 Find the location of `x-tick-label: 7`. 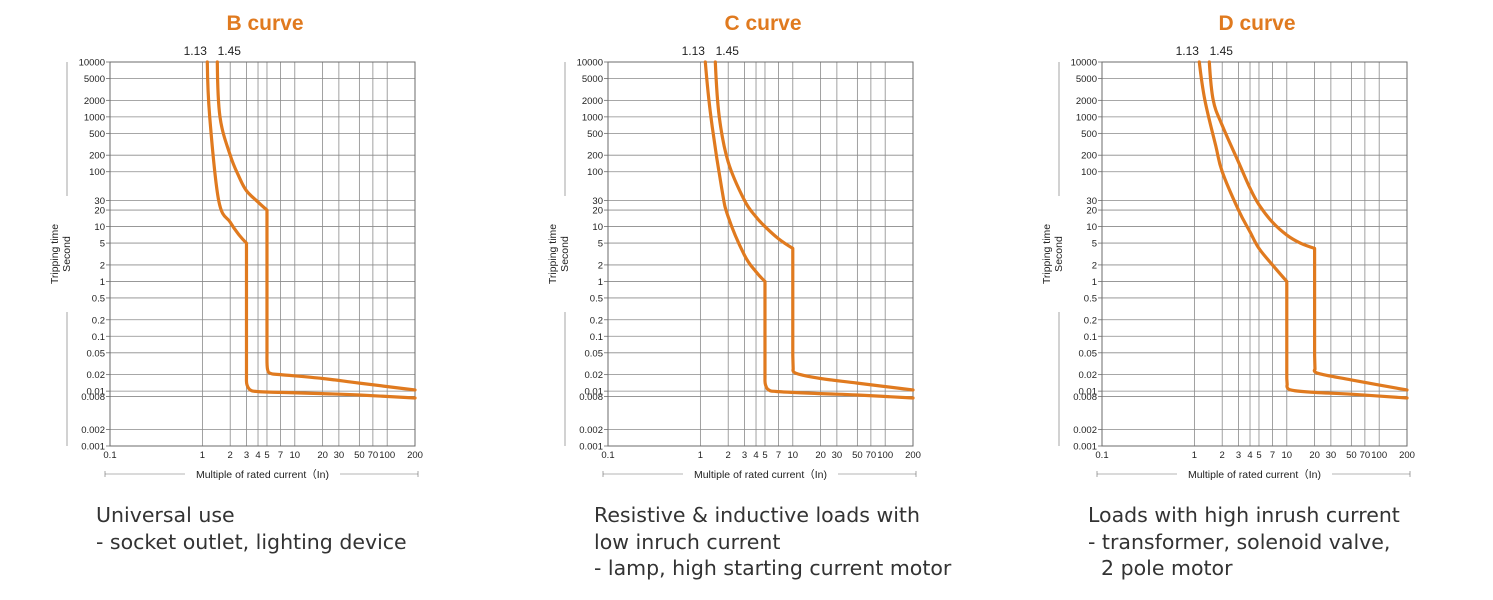

x-tick-label: 7 is located at coordinates (1272, 455).